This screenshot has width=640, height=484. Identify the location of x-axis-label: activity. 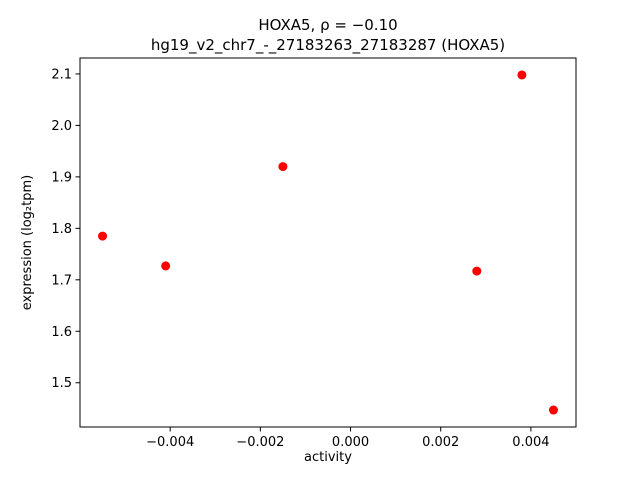
(328, 457).